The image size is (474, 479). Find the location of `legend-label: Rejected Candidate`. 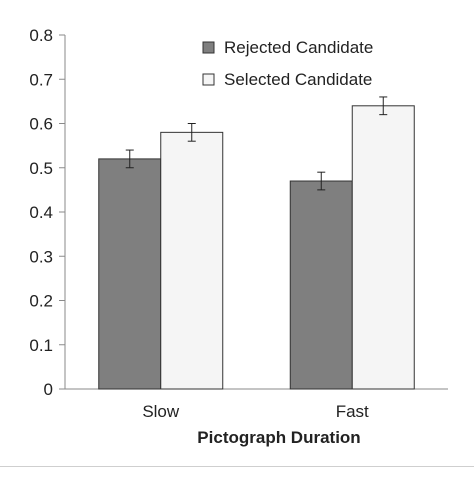

legend-label: Rejected Candidate is located at coordinates (298, 47).